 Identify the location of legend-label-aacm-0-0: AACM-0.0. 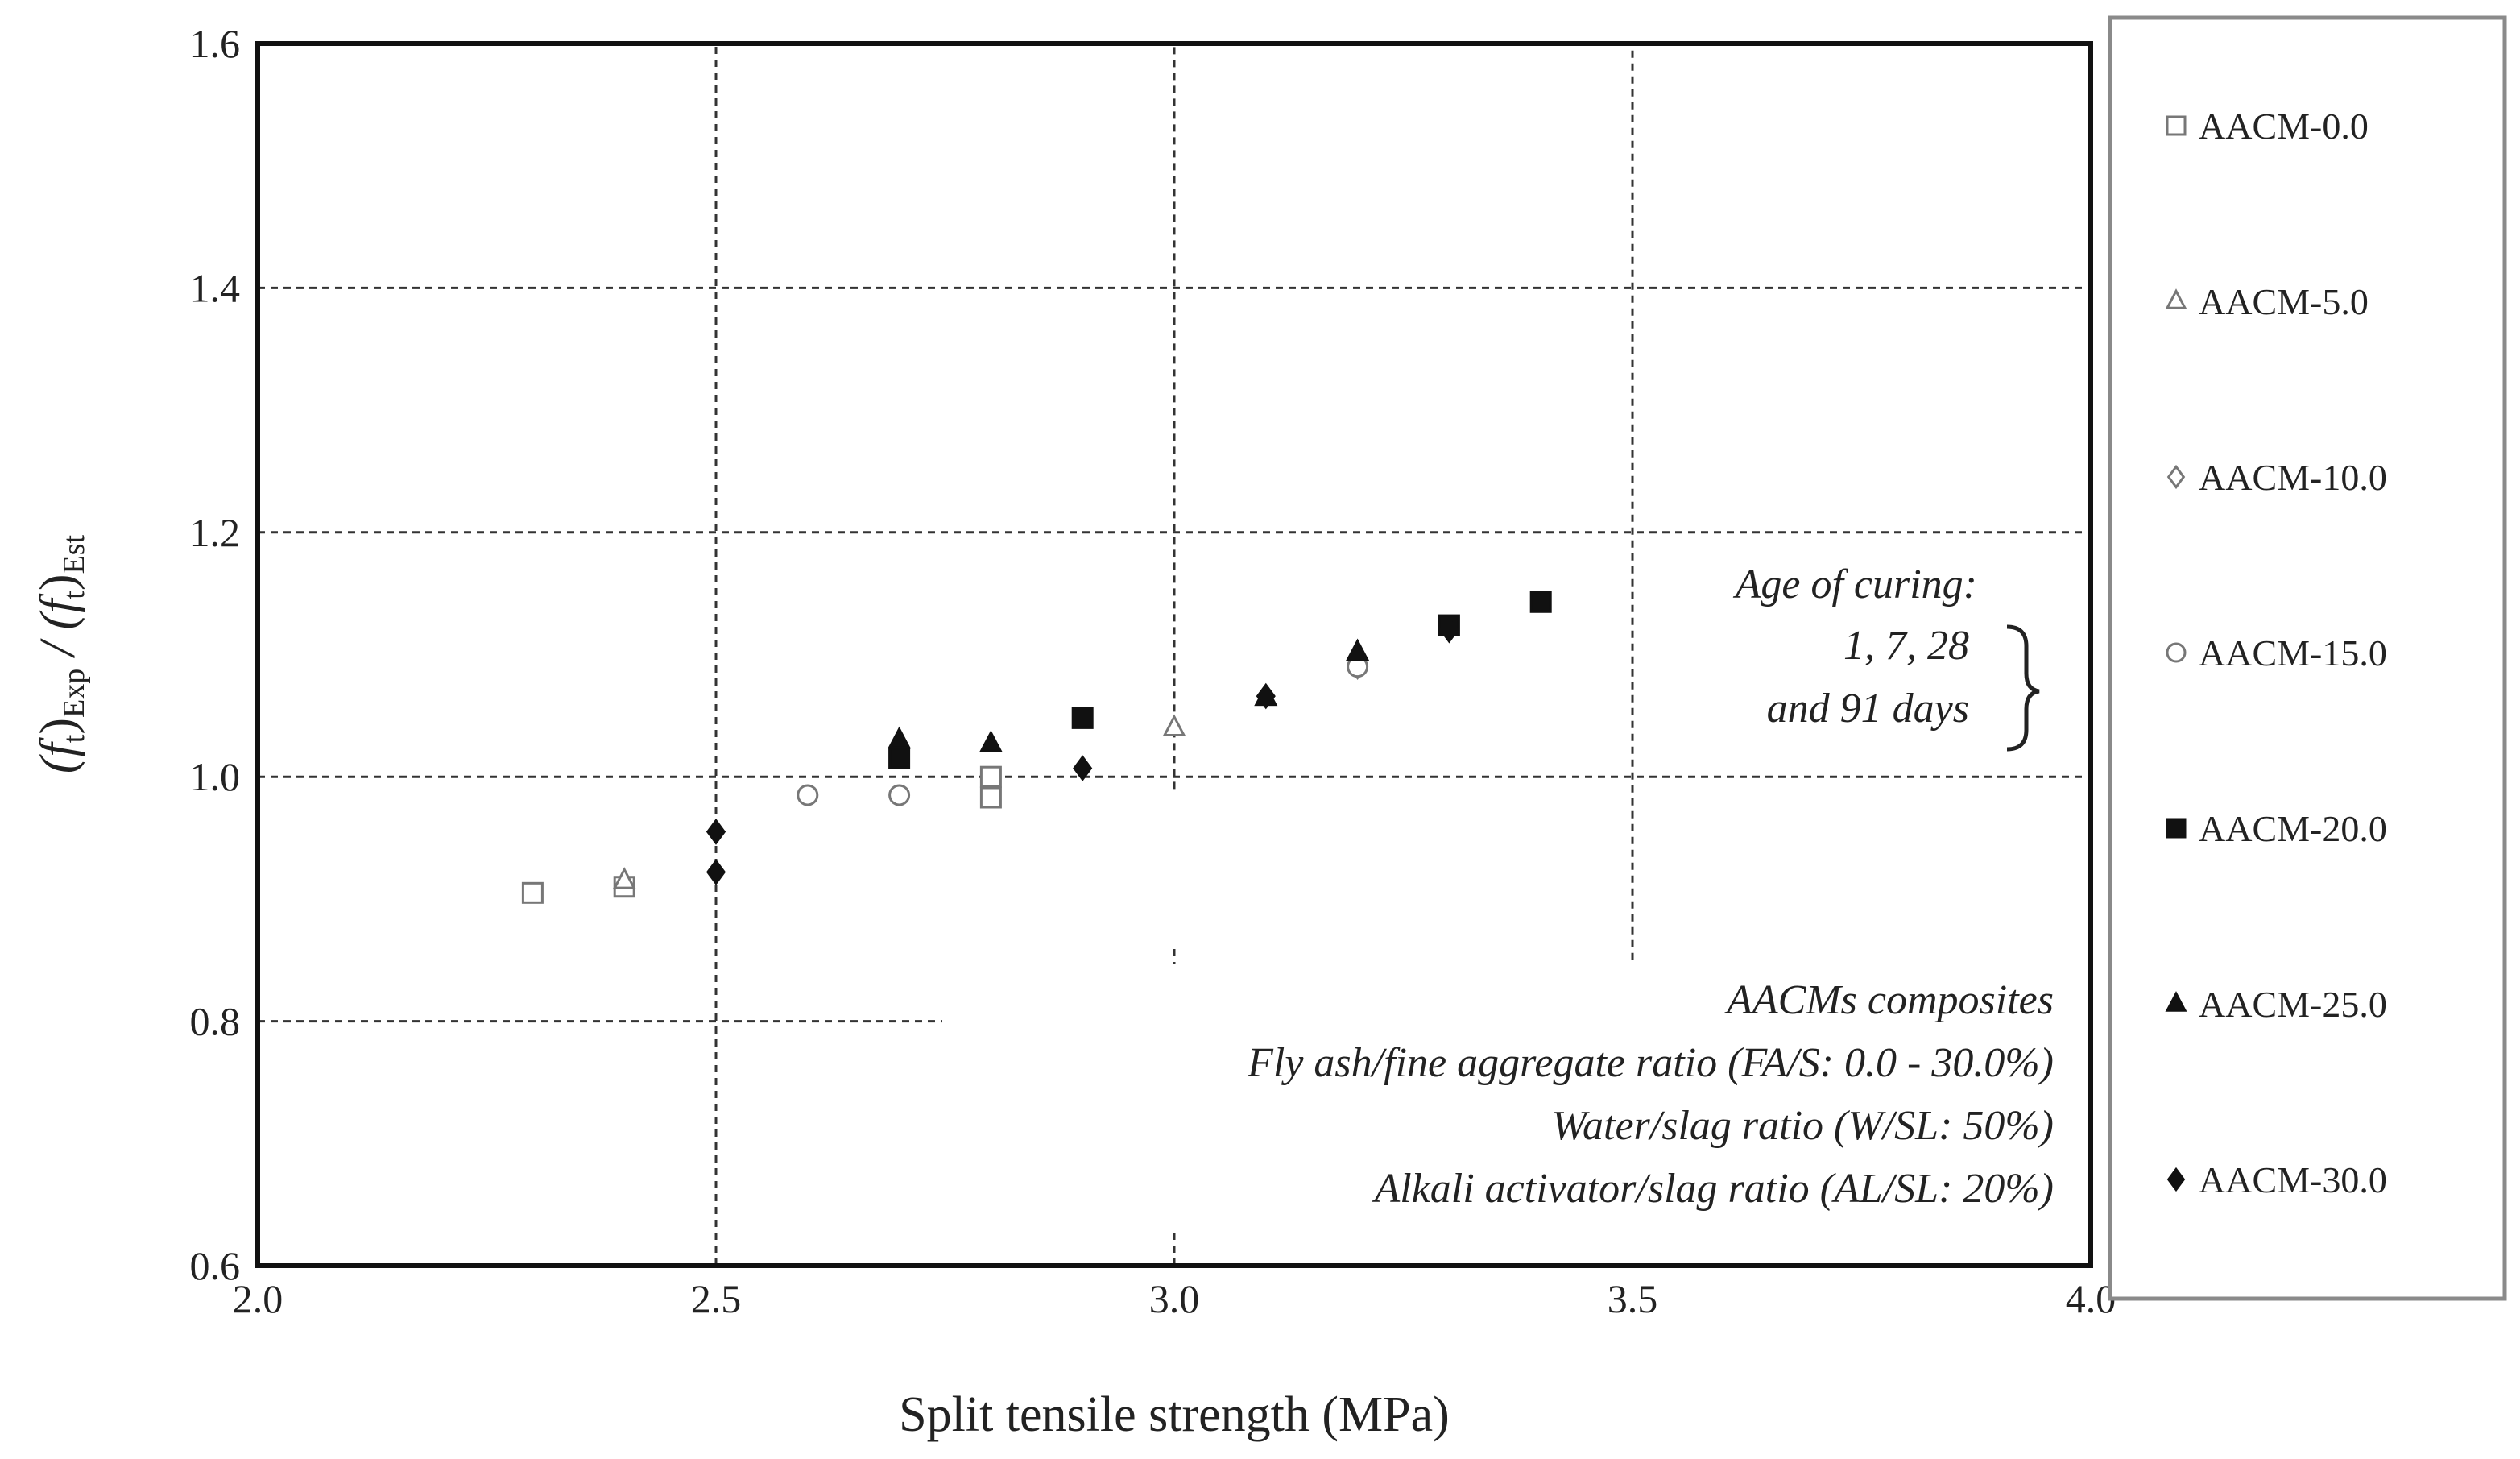
(2284, 126).